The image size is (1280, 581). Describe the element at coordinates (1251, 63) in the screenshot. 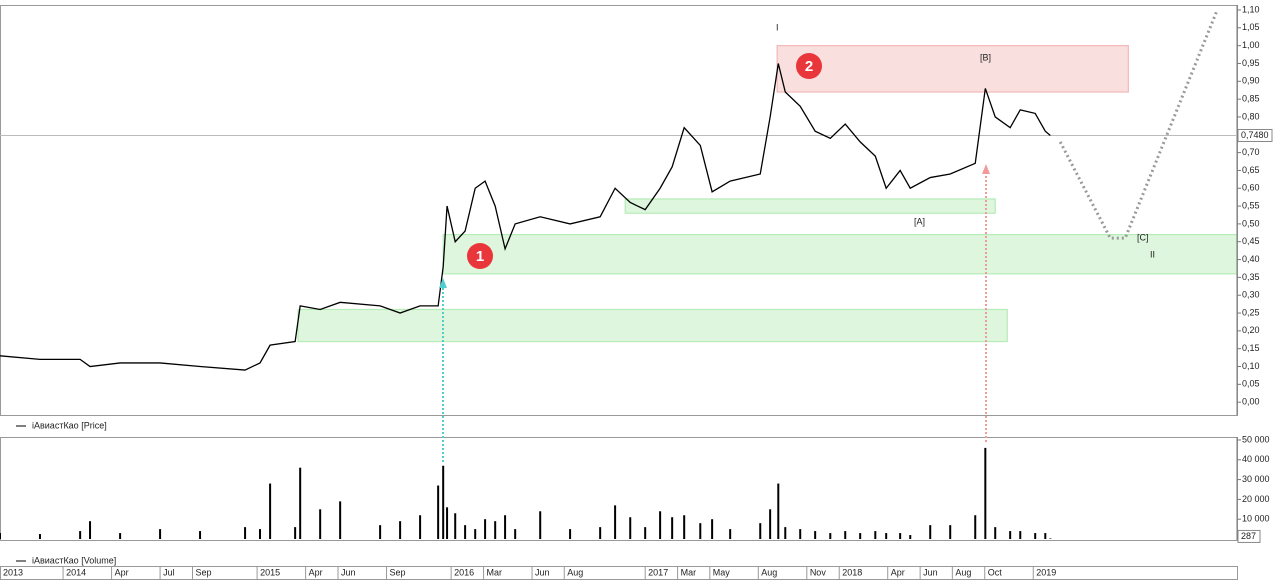

I see `y-tick-label: 0,95` at that location.